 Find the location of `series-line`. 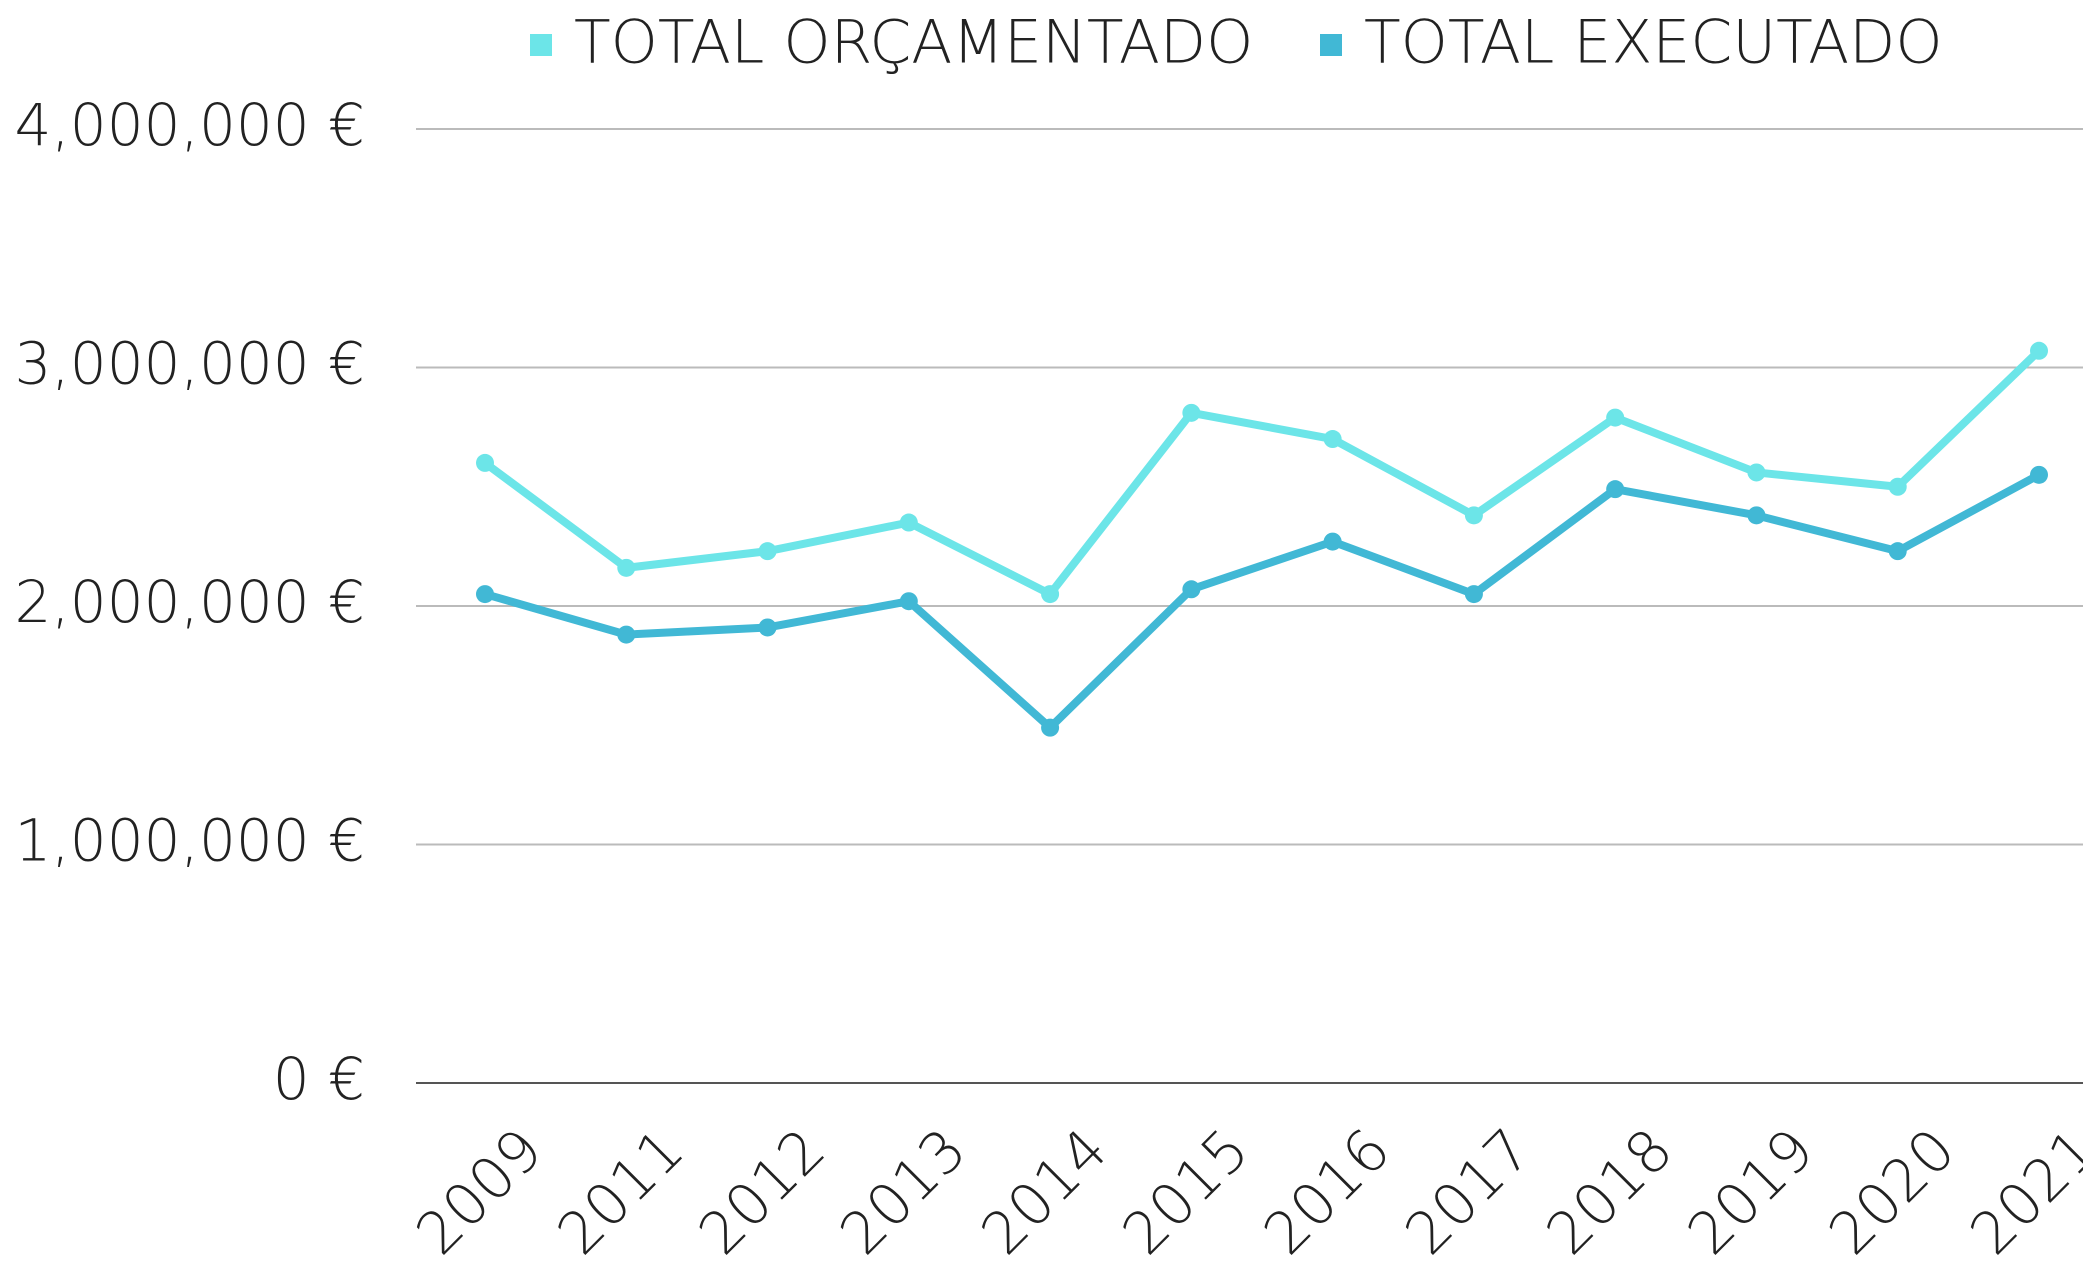

series-line is located at coordinates (1262, 473).